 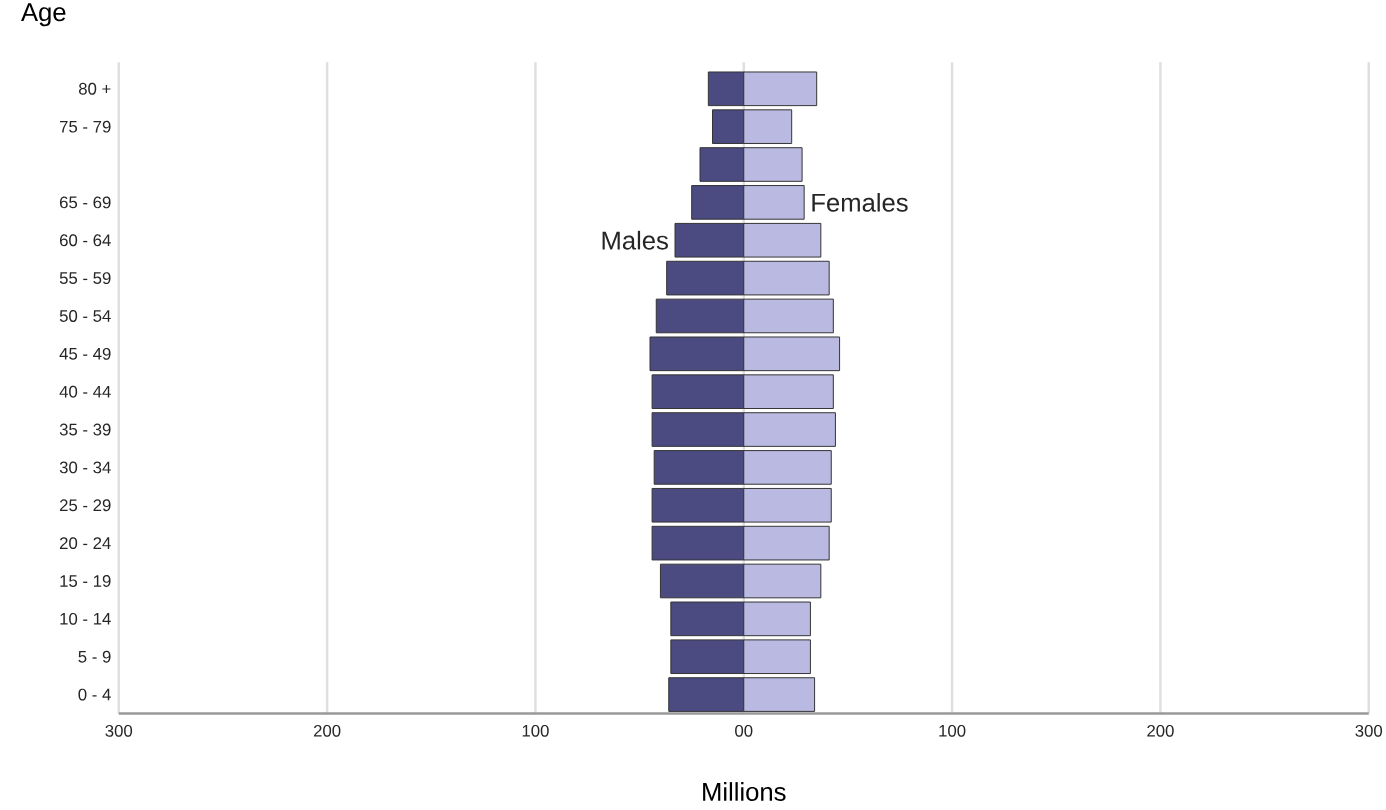 What do you see at coordinates (85, 240) in the screenshot?
I see `y-tick-label: 60 - 64` at bounding box center [85, 240].